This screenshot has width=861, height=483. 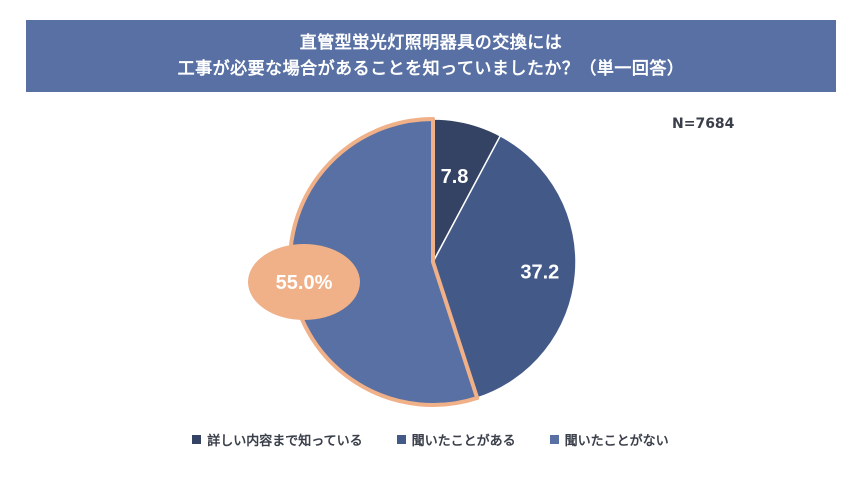 What do you see at coordinates (431, 69) in the screenshot?
I see `chart-title-line-2: 工事が必要な場合があることを知っていましたか？（単一回答）` at bounding box center [431, 69].